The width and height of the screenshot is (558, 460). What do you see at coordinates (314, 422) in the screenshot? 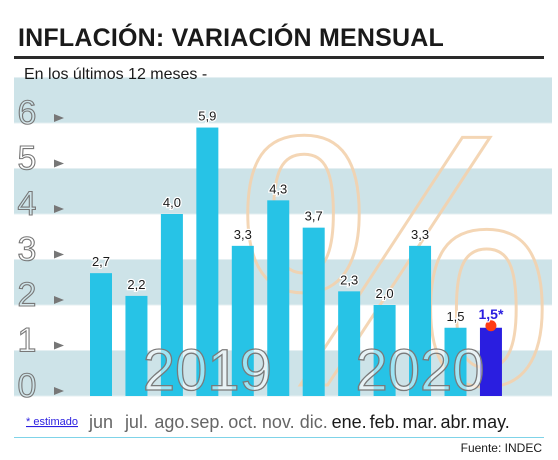
I see `x-tick-label: dic.` at bounding box center [314, 422].